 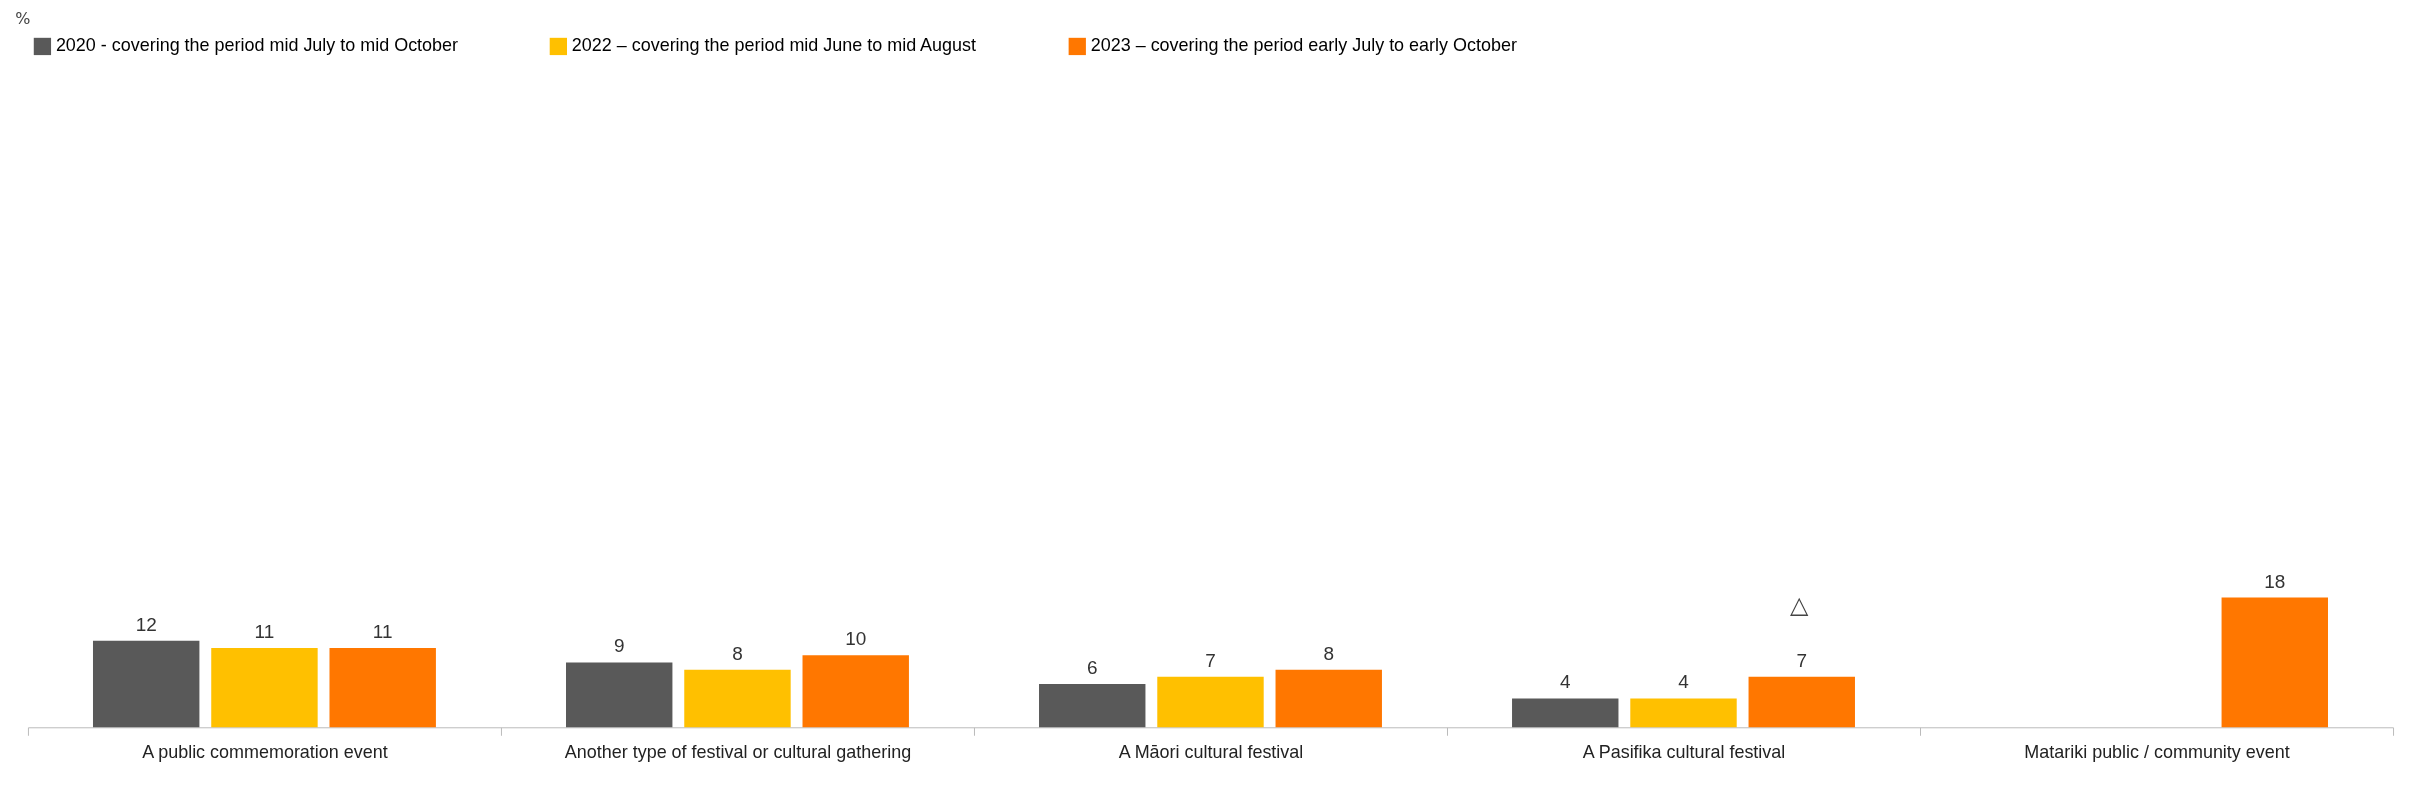 What do you see at coordinates (1303, 45) in the screenshot?
I see `legend-label: 2023 – covering the period early July to early October` at bounding box center [1303, 45].